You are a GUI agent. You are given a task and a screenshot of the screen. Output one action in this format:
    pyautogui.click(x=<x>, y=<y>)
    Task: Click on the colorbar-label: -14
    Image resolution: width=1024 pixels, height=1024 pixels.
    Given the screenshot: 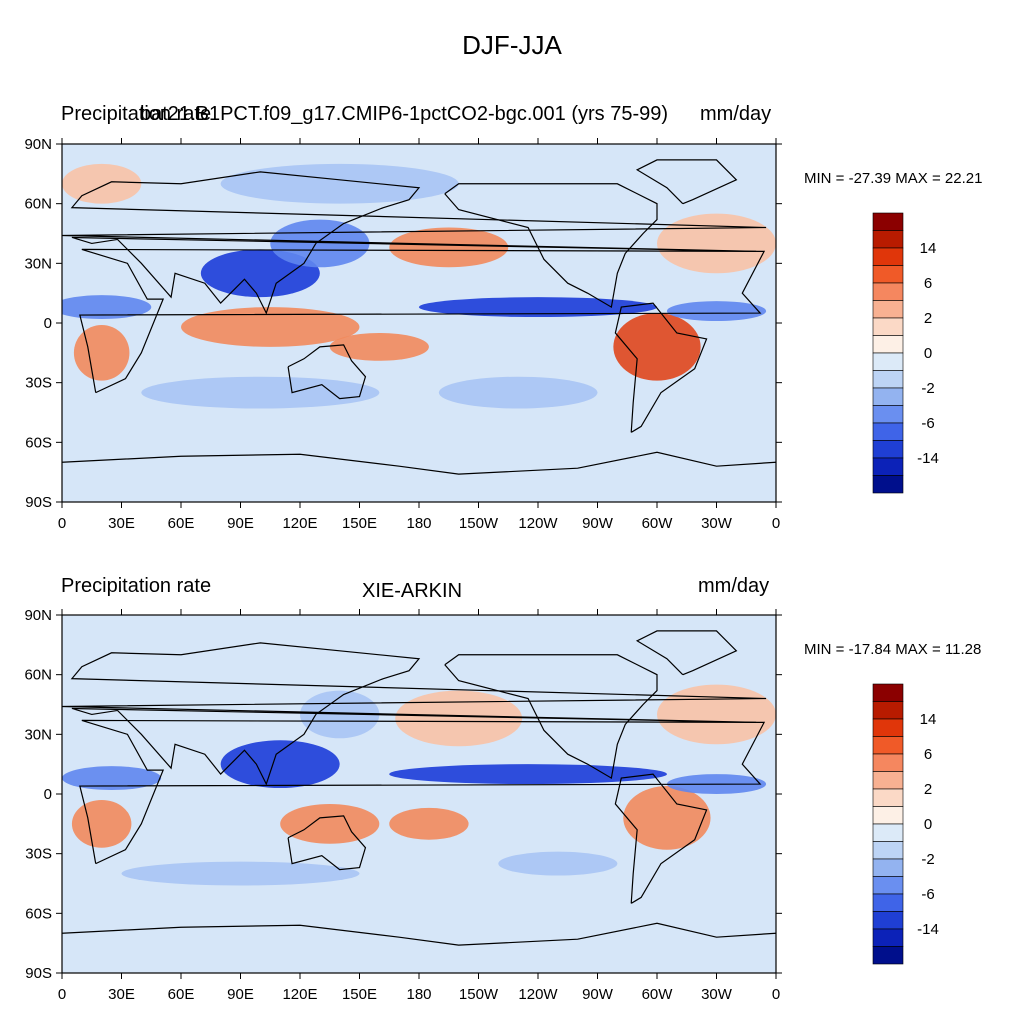 What is the action you would take?
    pyautogui.click(x=928, y=458)
    